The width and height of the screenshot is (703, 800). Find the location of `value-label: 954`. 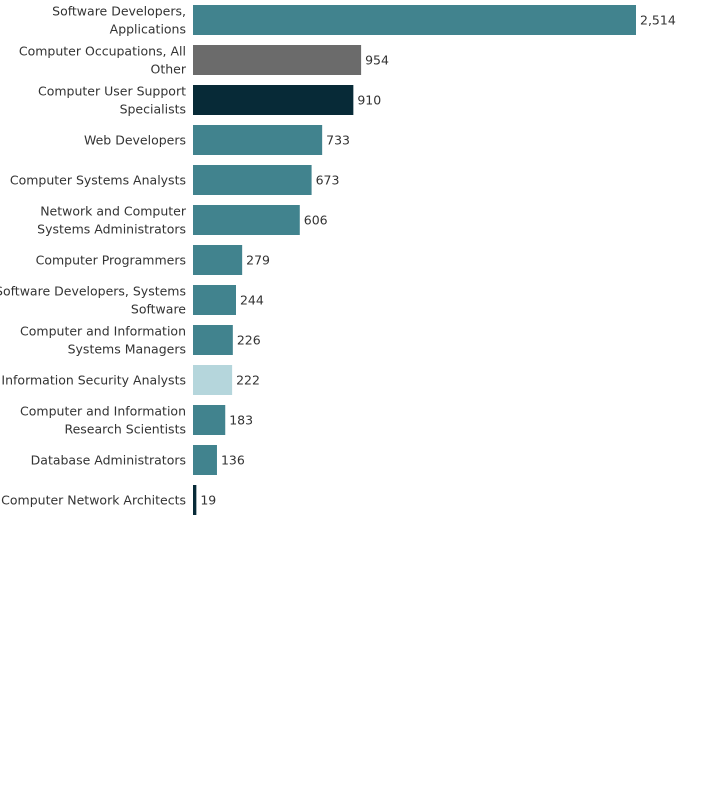

value-label: 954 is located at coordinates (377, 60).